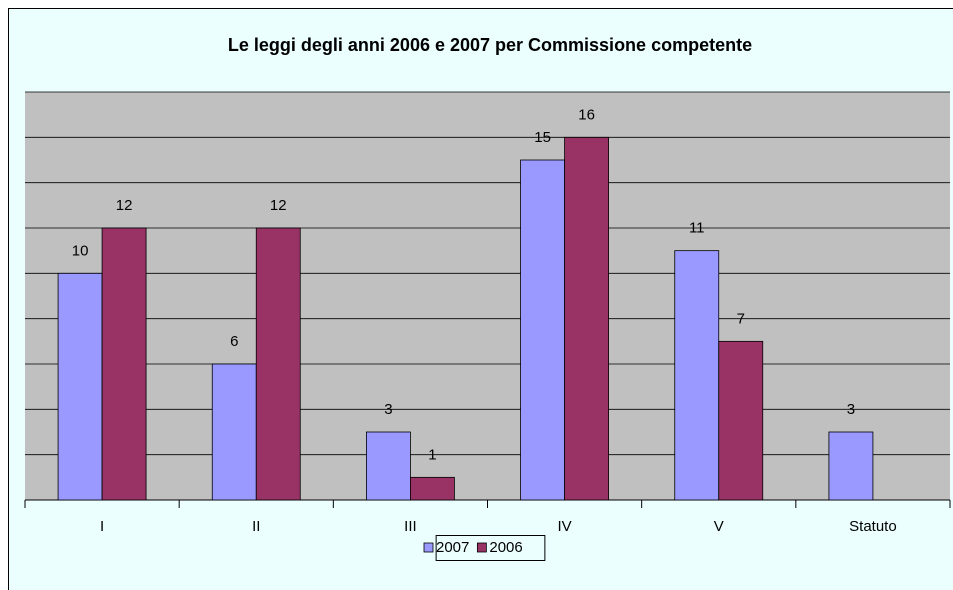  What do you see at coordinates (432, 454) in the screenshot?
I see `data-label: 1` at bounding box center [432, 454].